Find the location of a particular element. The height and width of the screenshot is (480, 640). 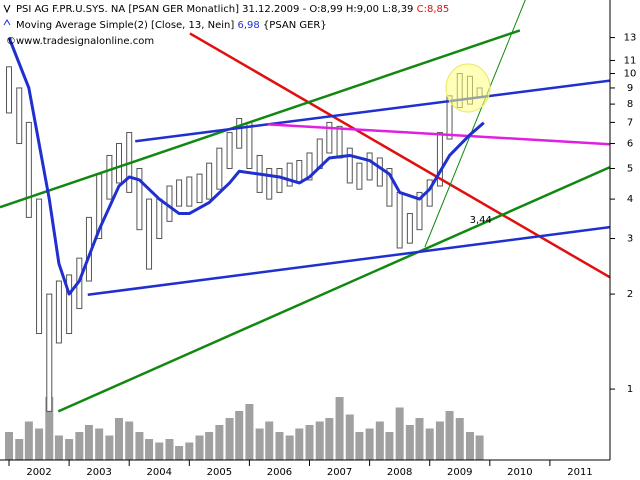

x-tick-label: 2007 is located at coordinates (339, 472).